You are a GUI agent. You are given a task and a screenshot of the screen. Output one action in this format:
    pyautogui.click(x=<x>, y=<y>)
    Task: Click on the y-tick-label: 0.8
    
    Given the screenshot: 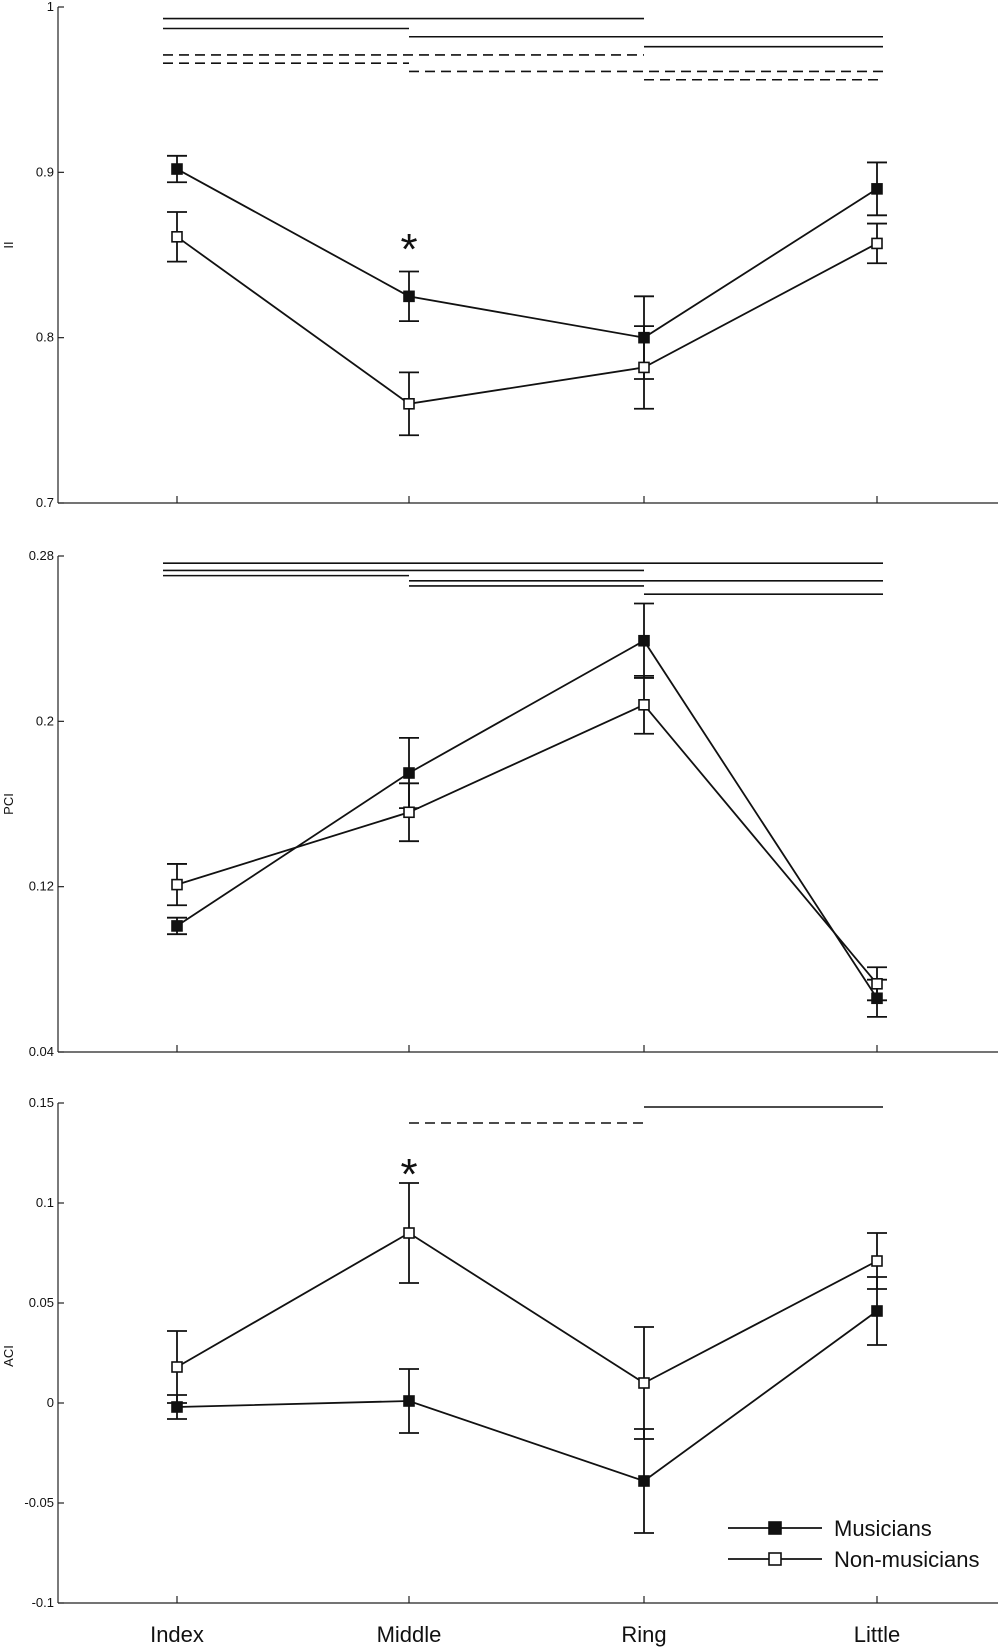 What is the action you would take?
    pyautogui.click(x=45, y=337)
    